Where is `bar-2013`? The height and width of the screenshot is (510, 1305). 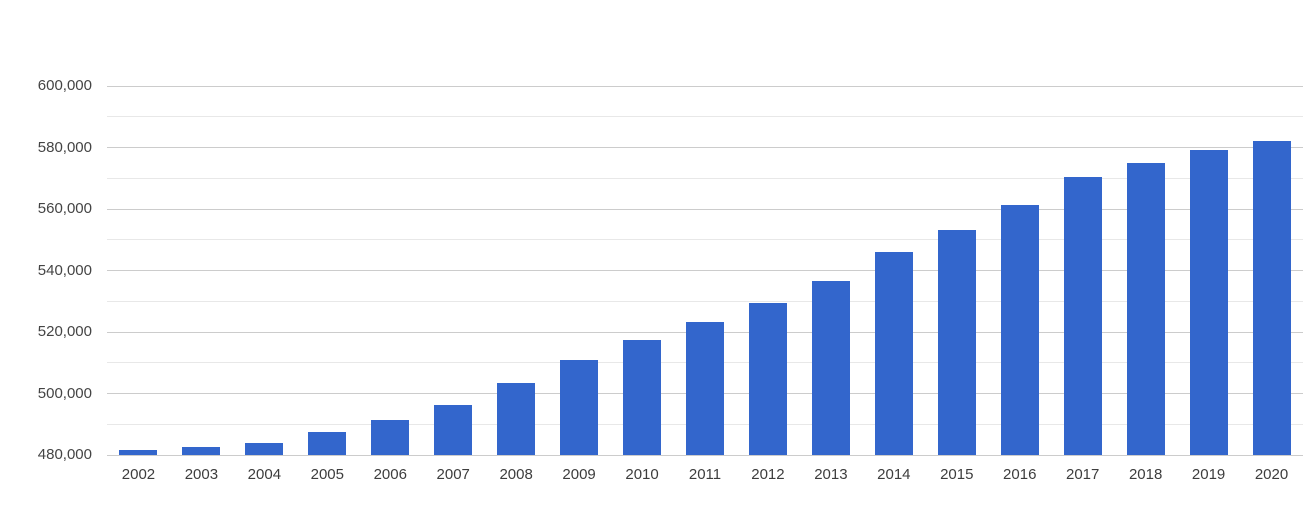
bar-2013 is located at coordinates (830, 367).